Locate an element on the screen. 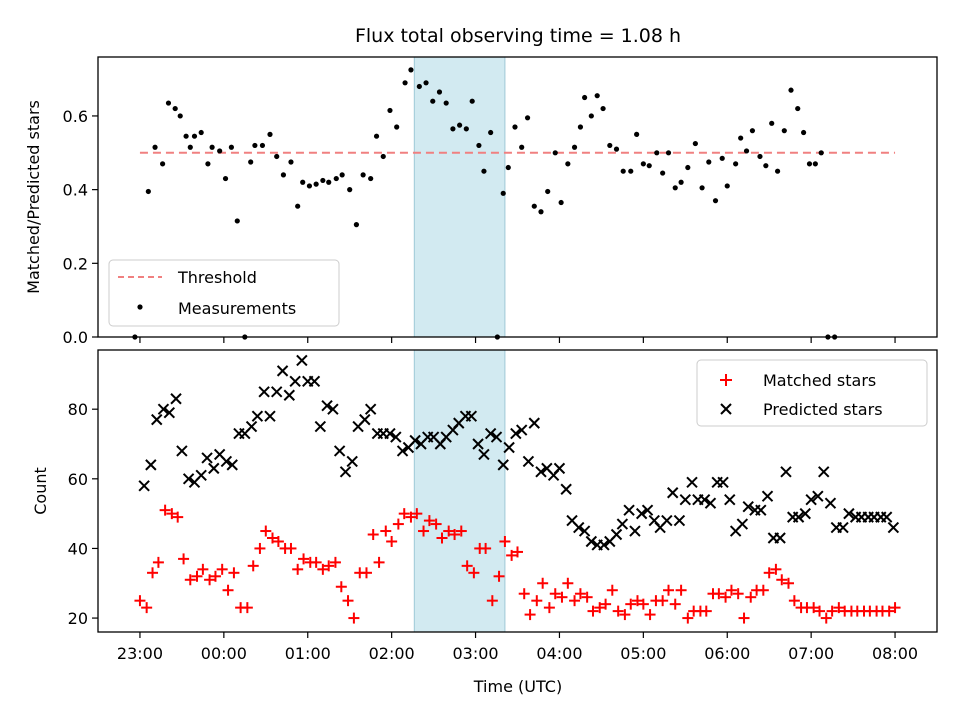 Image resolution: width=960 pixels, height=720 pixels. top-y-tick-label: 0.0 is located at coordinates (75, 337).